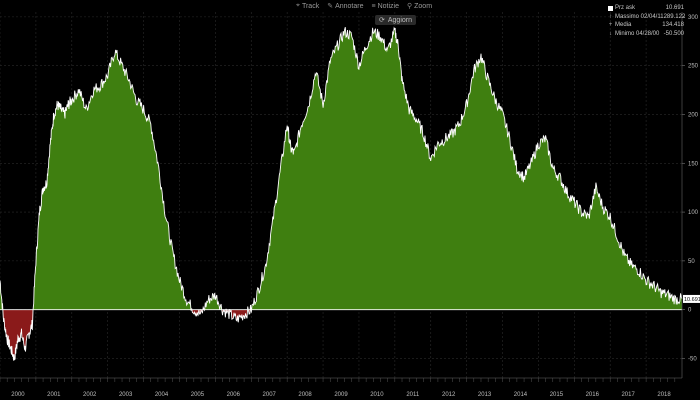 Image resolution: width=700 pixels, height=400 pixels. What do you see at coordinates (647, 16) in the screenshot?
I see `legend-row-max: ↑ Massimo 02/04/11 289.122` at bounding box center [647, 16].